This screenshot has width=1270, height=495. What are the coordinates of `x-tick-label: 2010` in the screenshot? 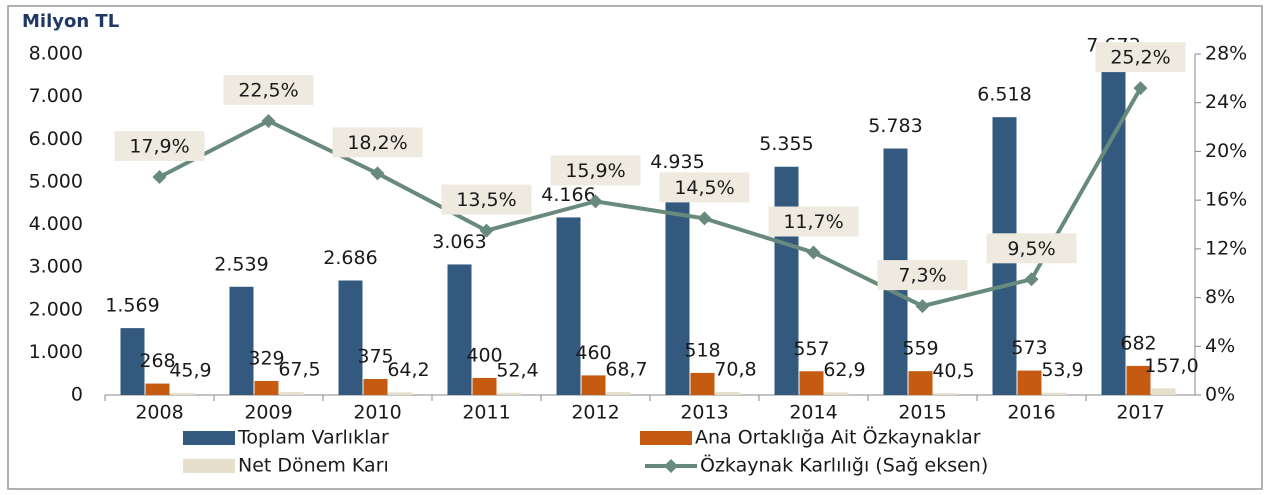 It's located at (377, 413).